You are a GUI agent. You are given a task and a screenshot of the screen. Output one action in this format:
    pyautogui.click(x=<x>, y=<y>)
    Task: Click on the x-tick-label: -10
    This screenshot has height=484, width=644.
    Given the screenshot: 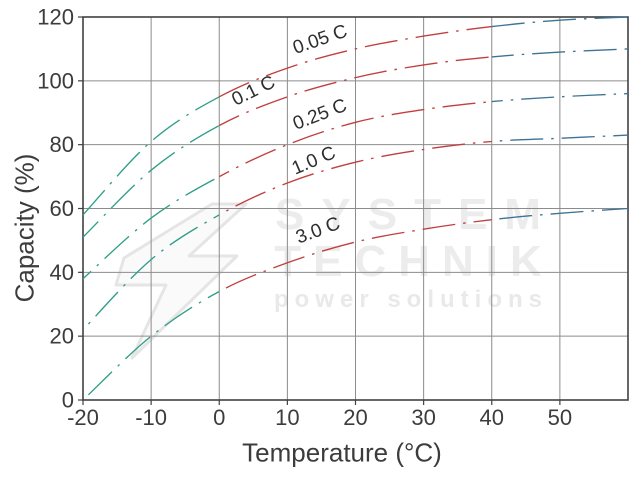 What is the action you would take?
    pyautogui.click(x=151, y=417)
    